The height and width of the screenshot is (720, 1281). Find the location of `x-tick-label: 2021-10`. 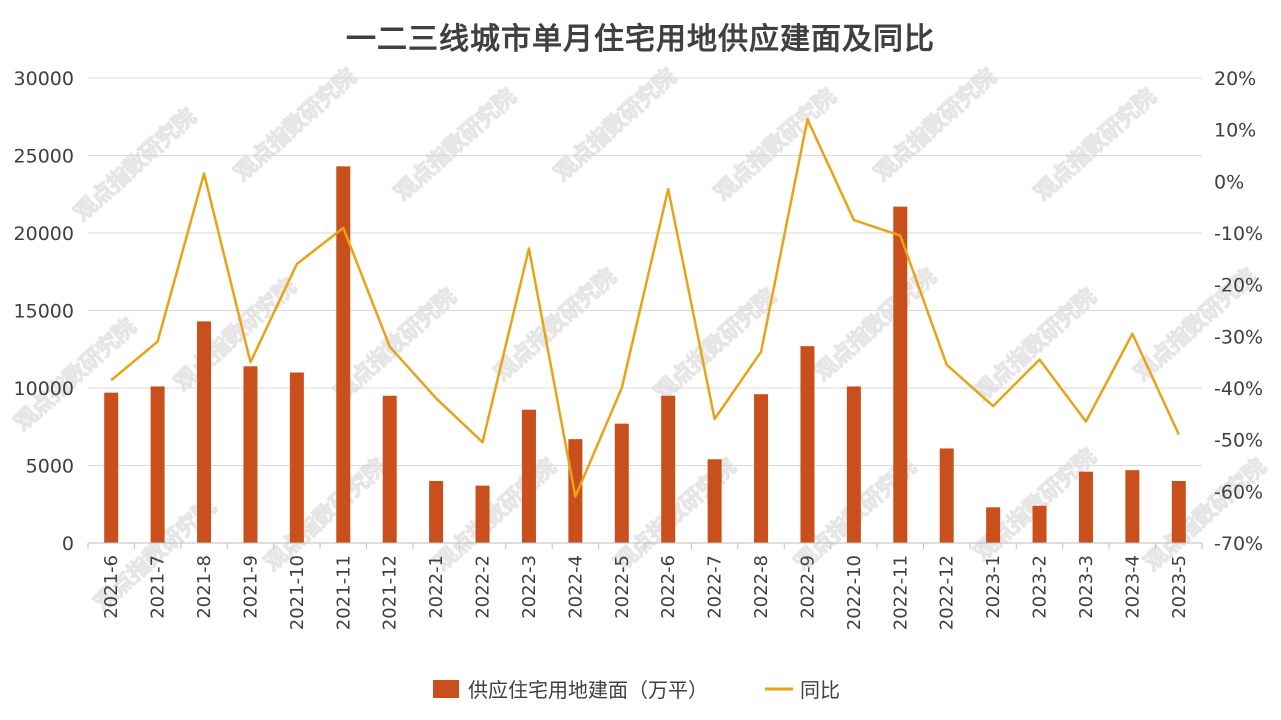

x-tick-label: 2021-10 is located at coordinates (297, 592).